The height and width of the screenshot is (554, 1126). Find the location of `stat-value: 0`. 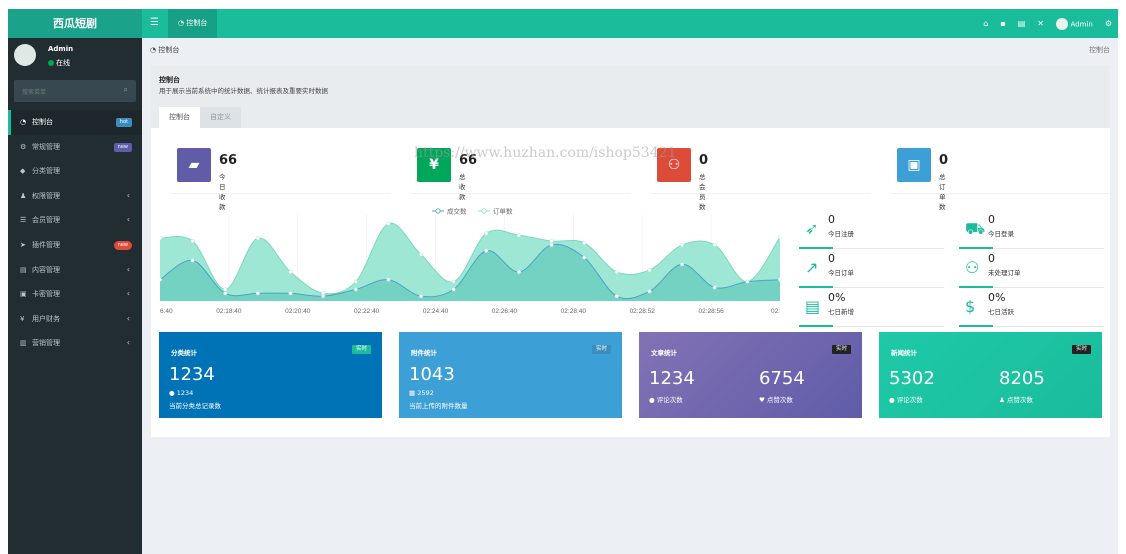

stat-value: 0 is located at coordinates (704, 160).